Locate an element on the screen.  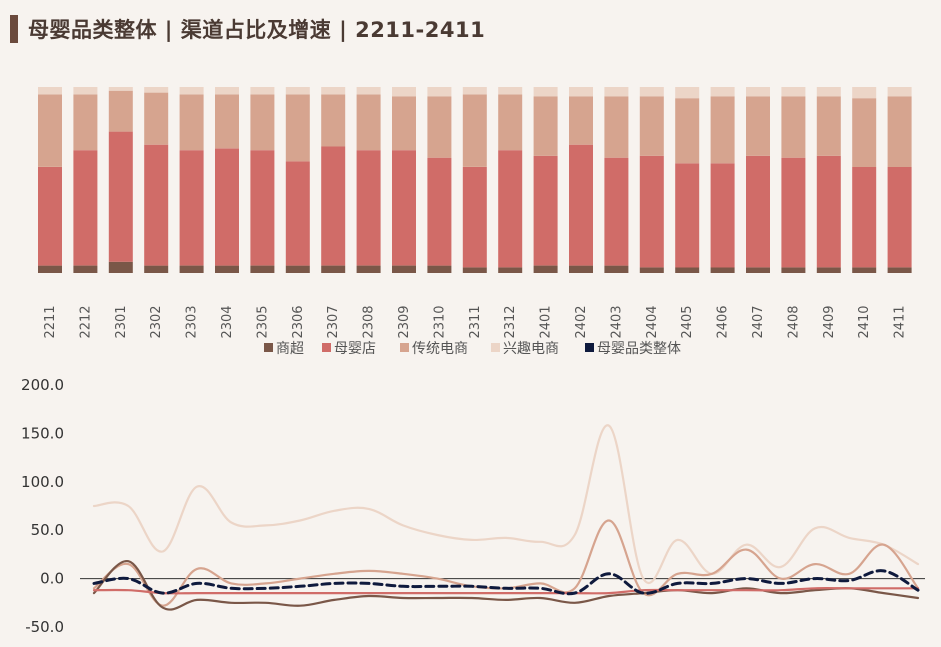
bar-x-tick-label: 2405 is located at coordinates (687, 321).